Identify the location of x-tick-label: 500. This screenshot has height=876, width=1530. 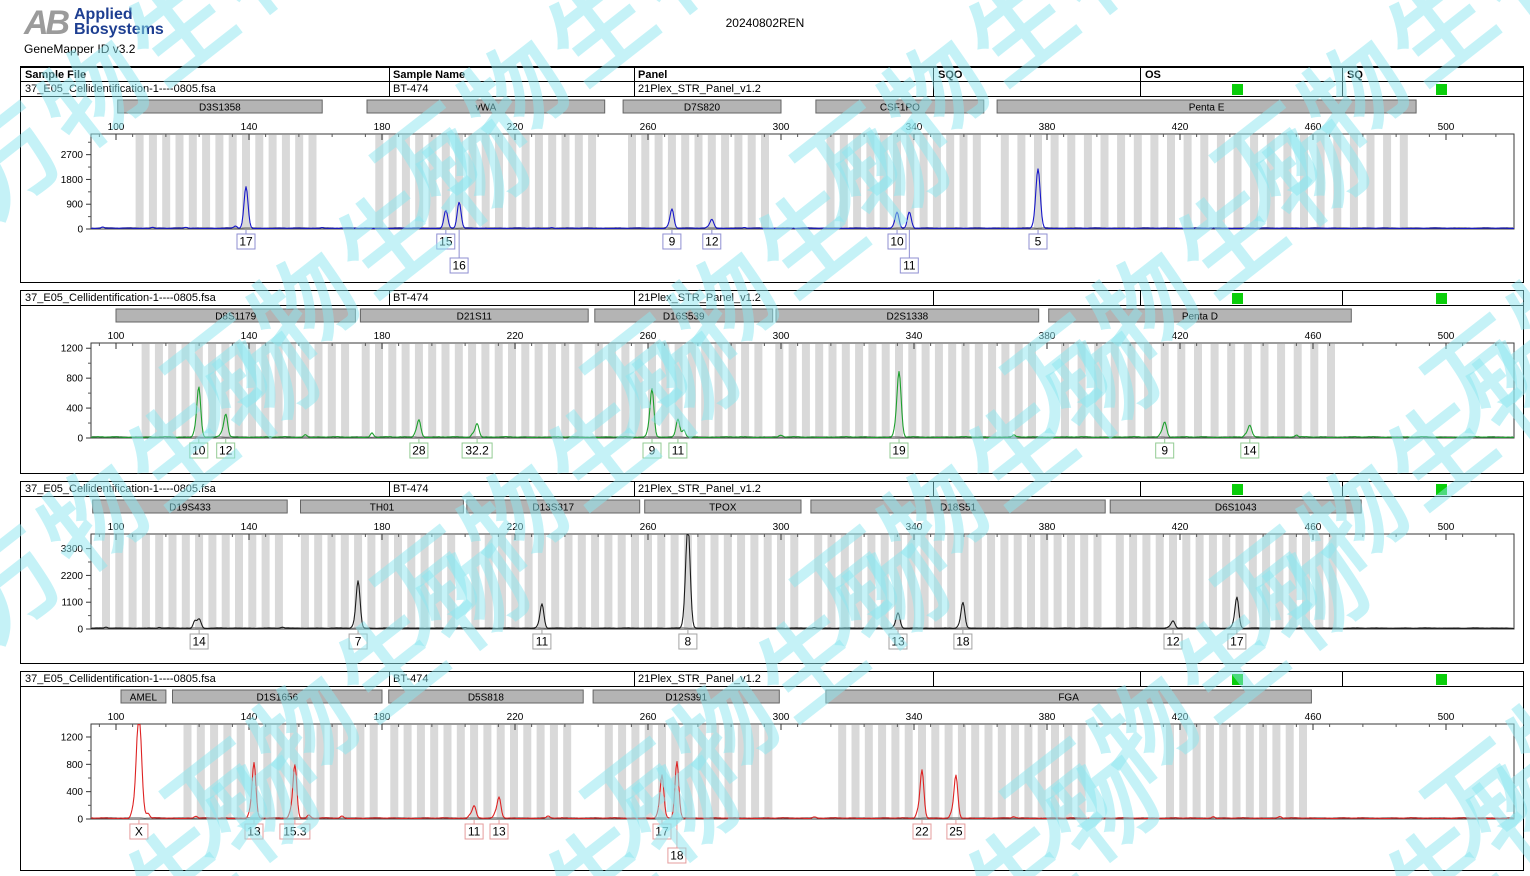
(1446, 336).